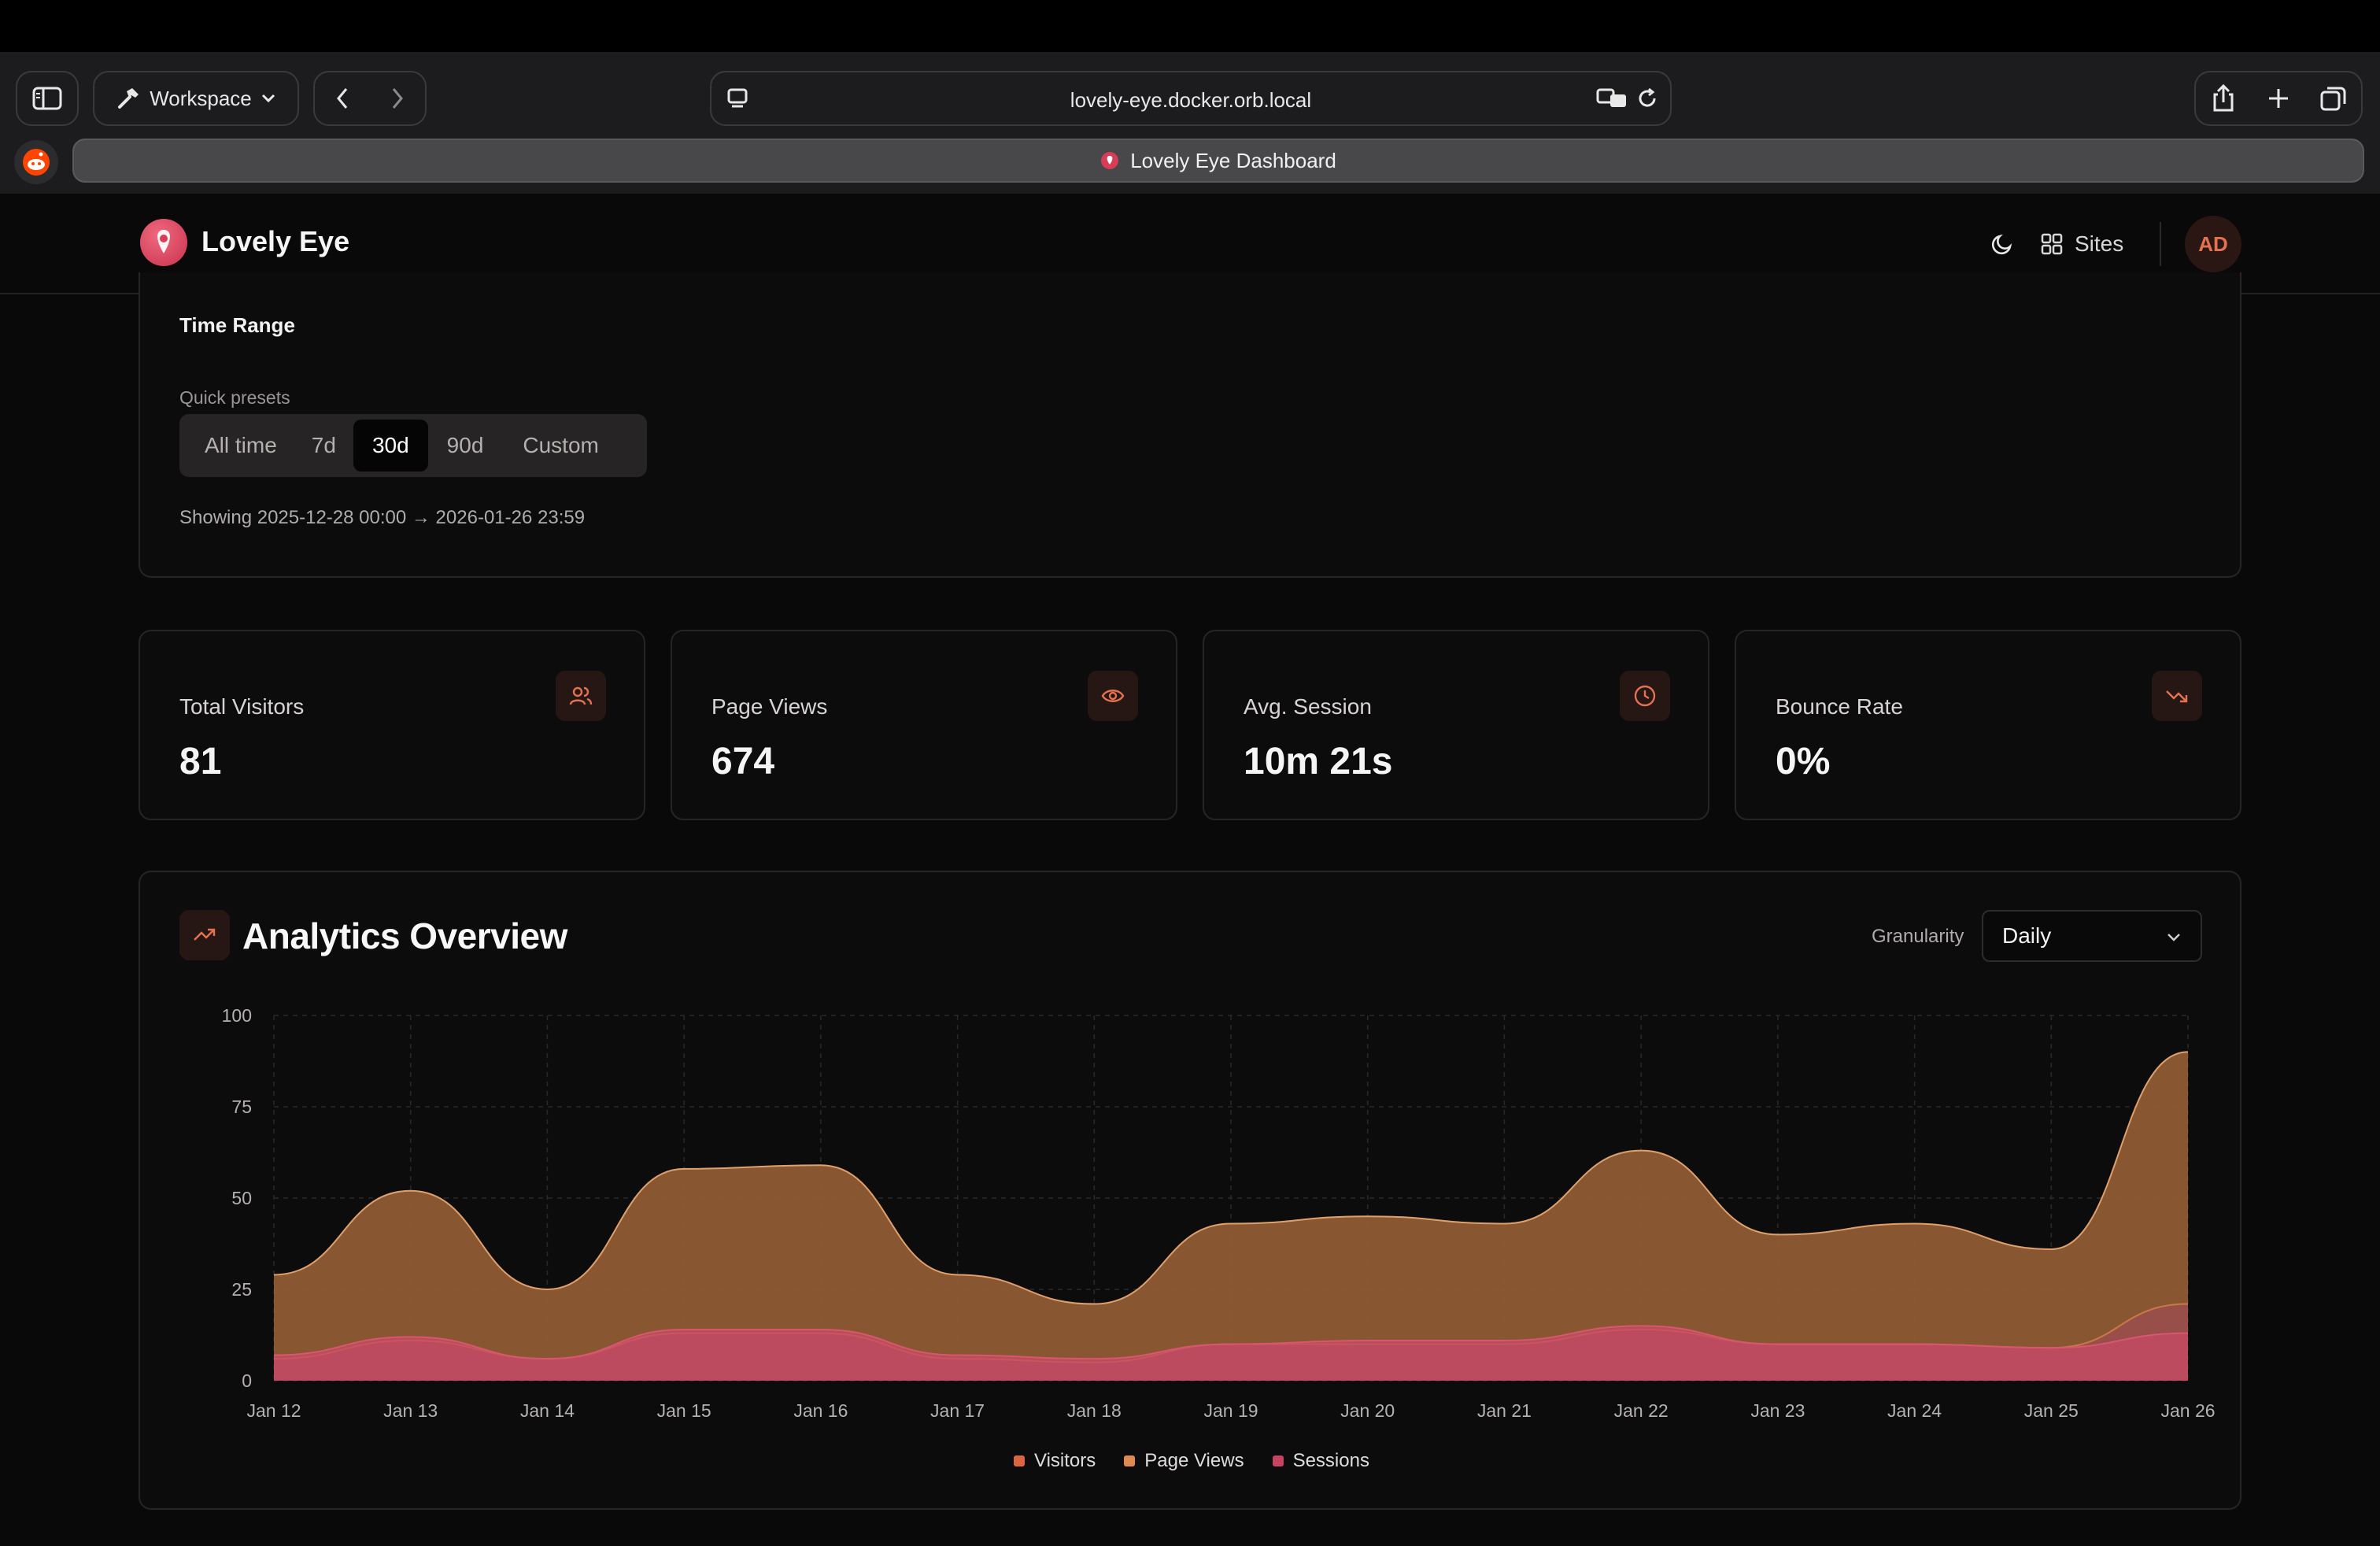  I want to click on chevron-left-icon, so click(342, 98).